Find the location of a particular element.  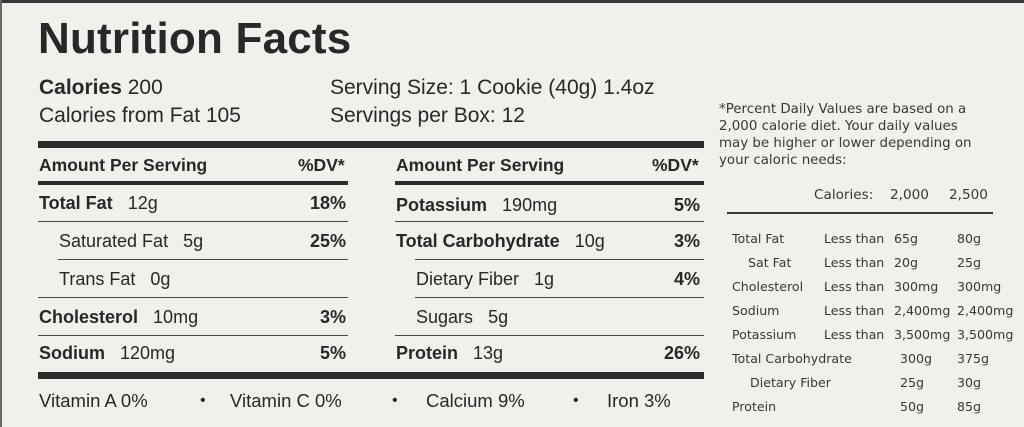

nutrient-amount: 10g is located at coordinates (589, 241).